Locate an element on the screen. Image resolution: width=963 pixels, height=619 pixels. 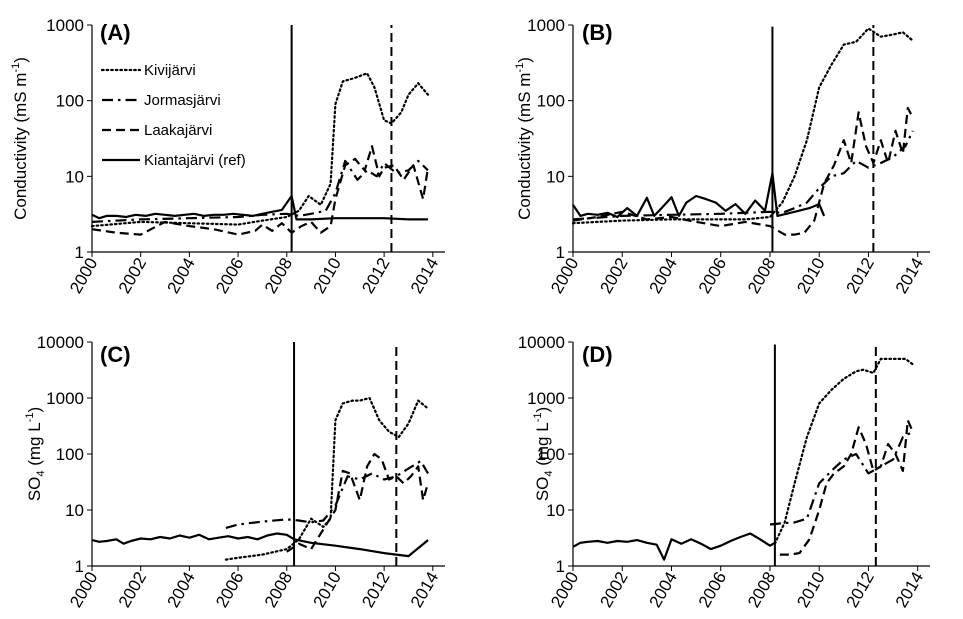
panel-label: (D) is located at coordinates (597, 354).